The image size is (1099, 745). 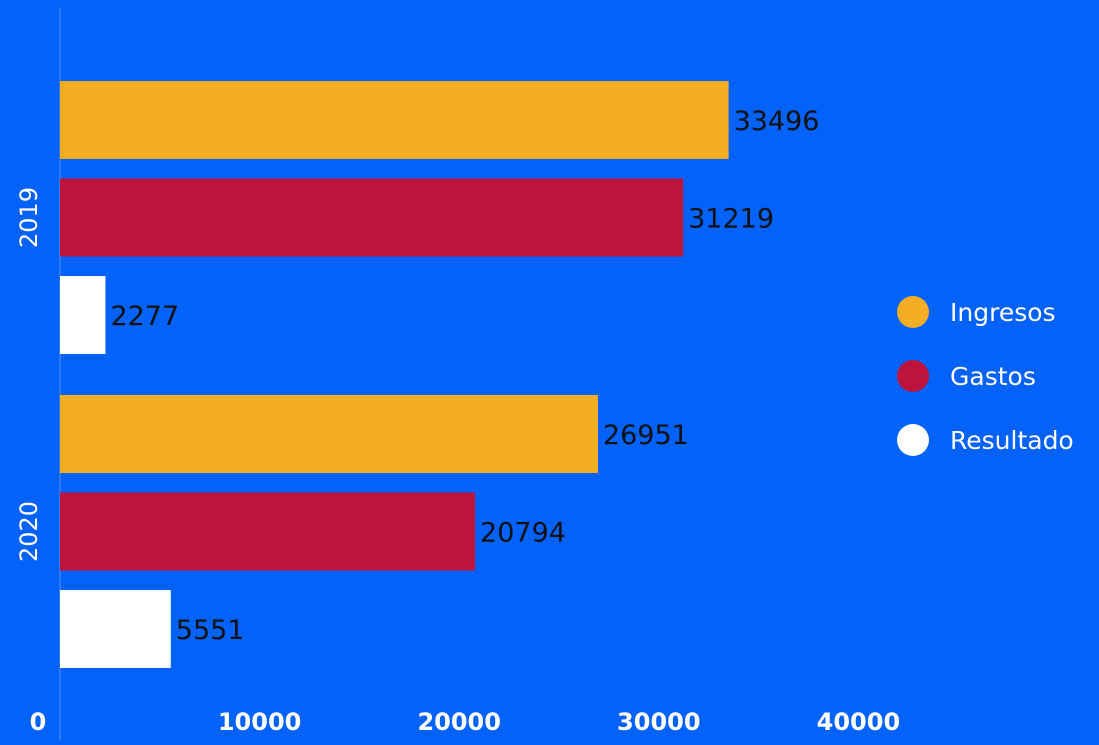 What do you see at coordinates (1003, 312) in the screenshot?
I see `legend-label-ingresos: Ingresos` at bounding box center [1003, 312].